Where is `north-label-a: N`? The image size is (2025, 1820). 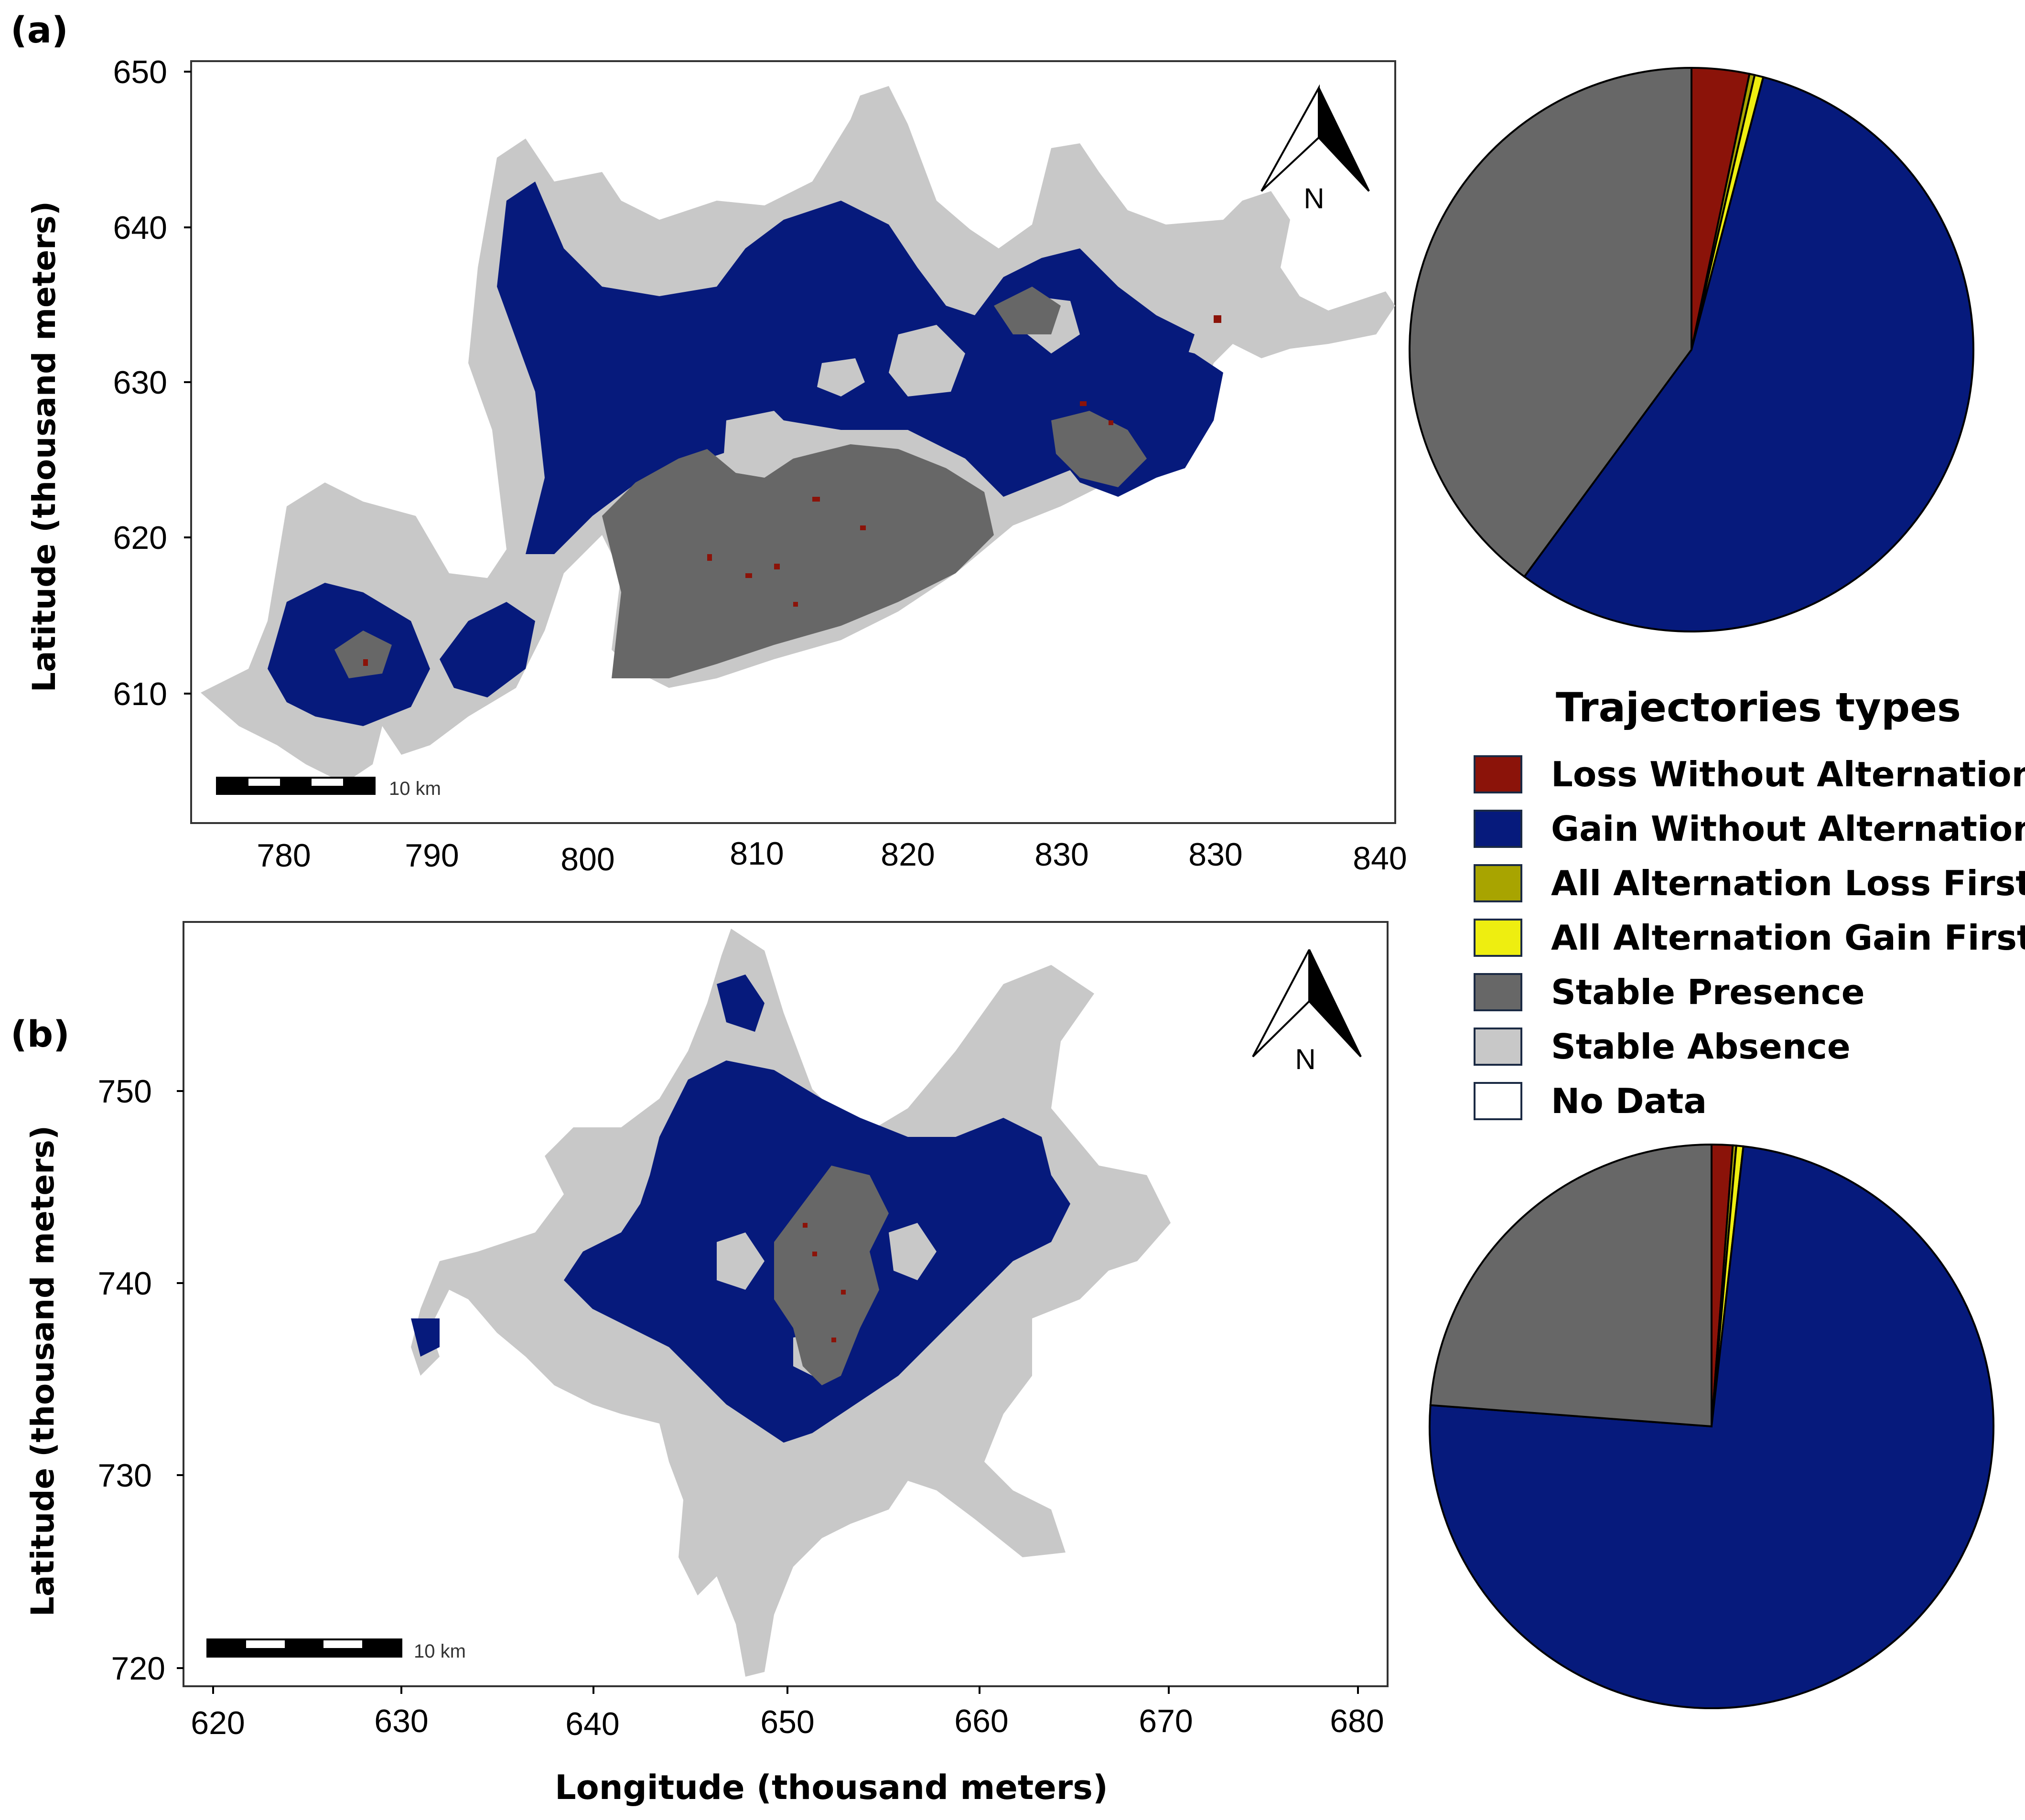 north-label-a: N is located at coordinates (1313, 198).